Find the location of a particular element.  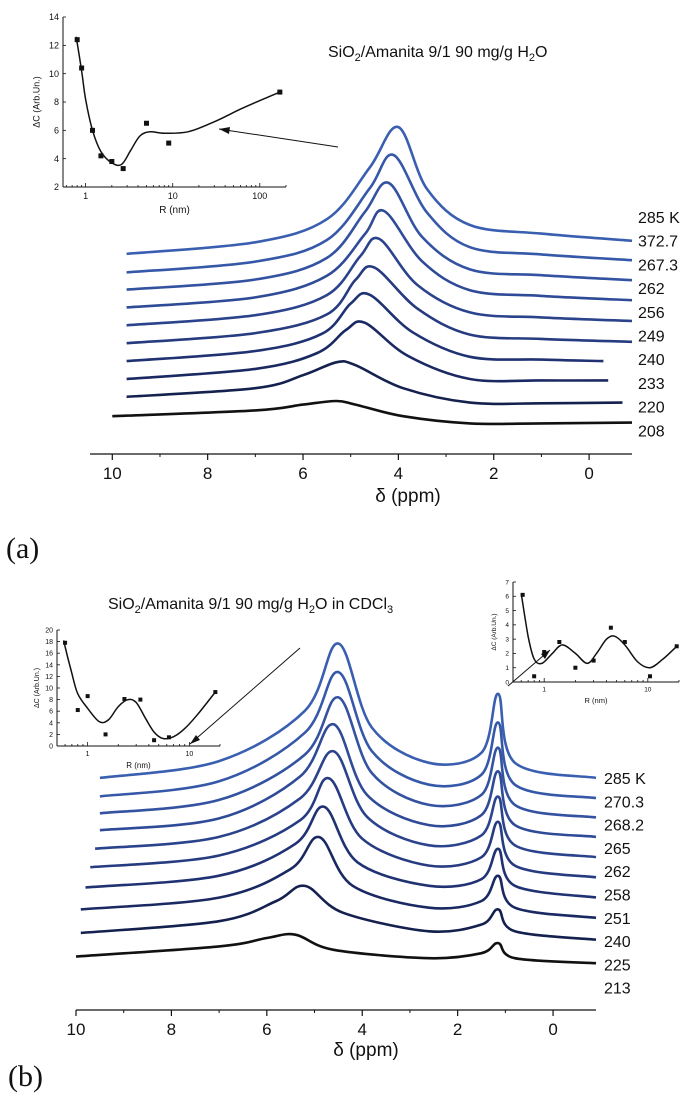

spectrum-270.3 is located at coordinates (348, 735).